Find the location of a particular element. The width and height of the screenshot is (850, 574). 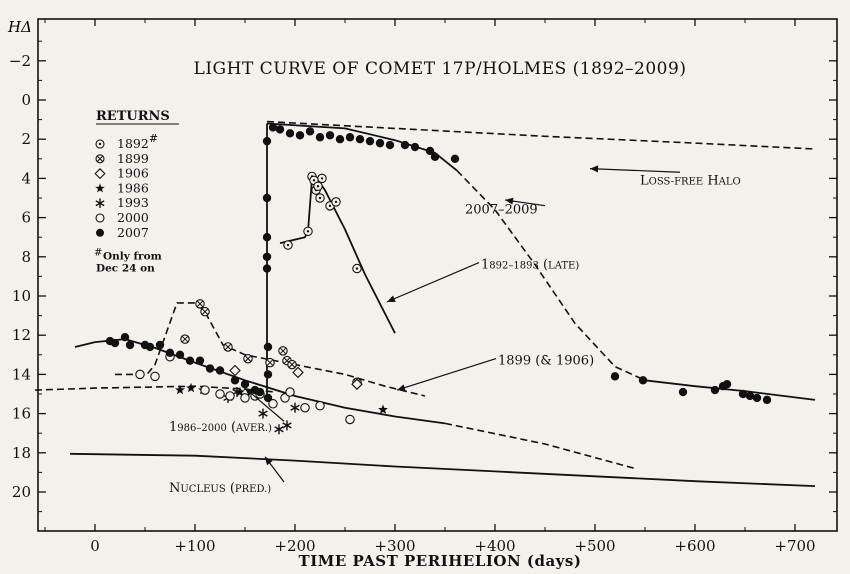

annotation-label-4: 1986–2000 (AVER.) is located at coordinates (220, 427).